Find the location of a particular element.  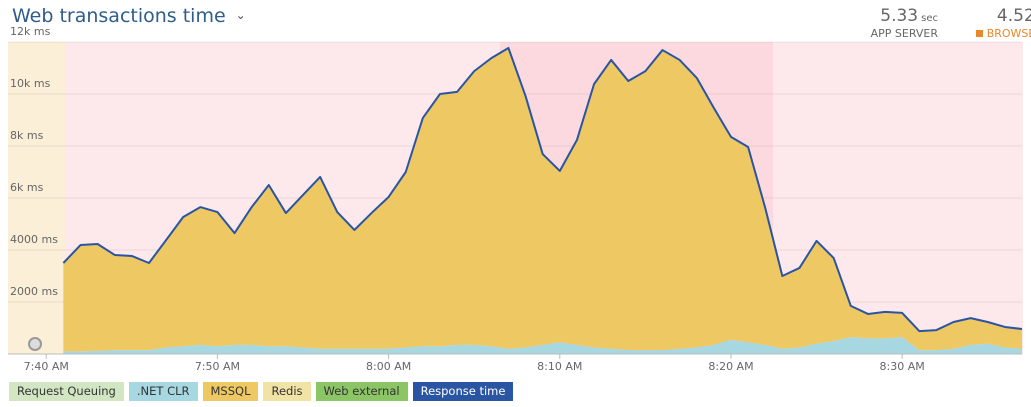

summary: 4.52s BROWSER is located at coordinates (1003, 23).